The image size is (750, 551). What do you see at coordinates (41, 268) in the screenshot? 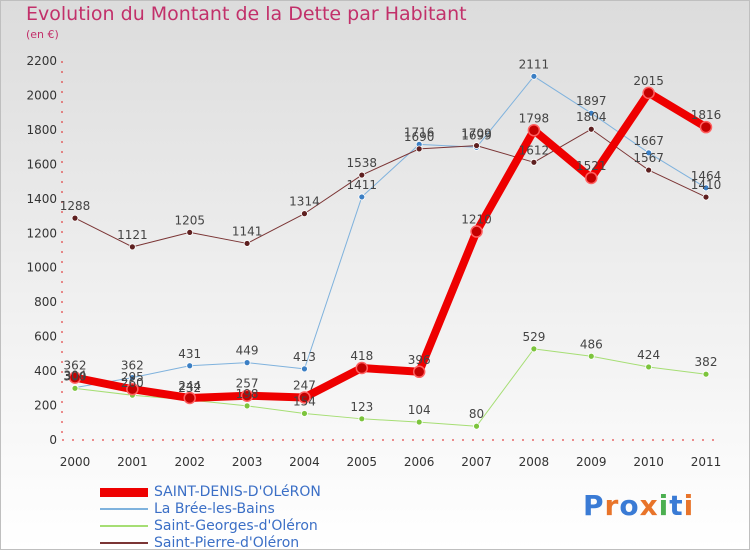
I see `y-tick-label: 1000` at bounding box center [41, 268].